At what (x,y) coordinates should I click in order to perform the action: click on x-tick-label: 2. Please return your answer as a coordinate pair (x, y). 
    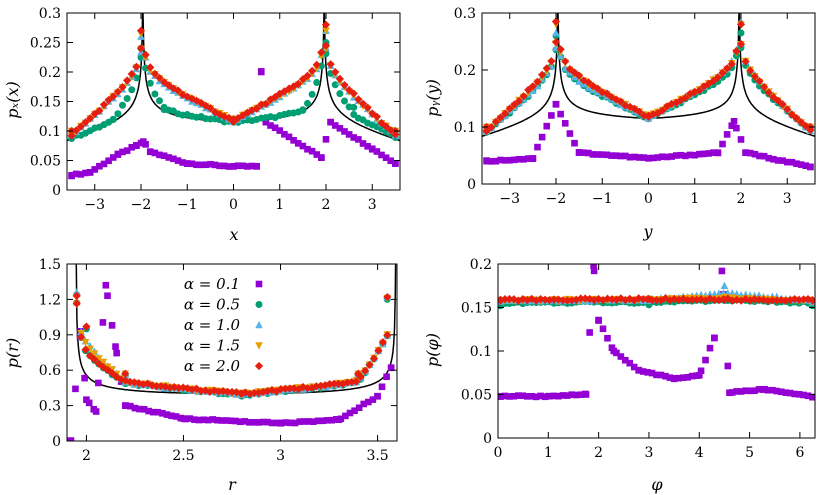
    Looking at the image, I should click on (86, 456).